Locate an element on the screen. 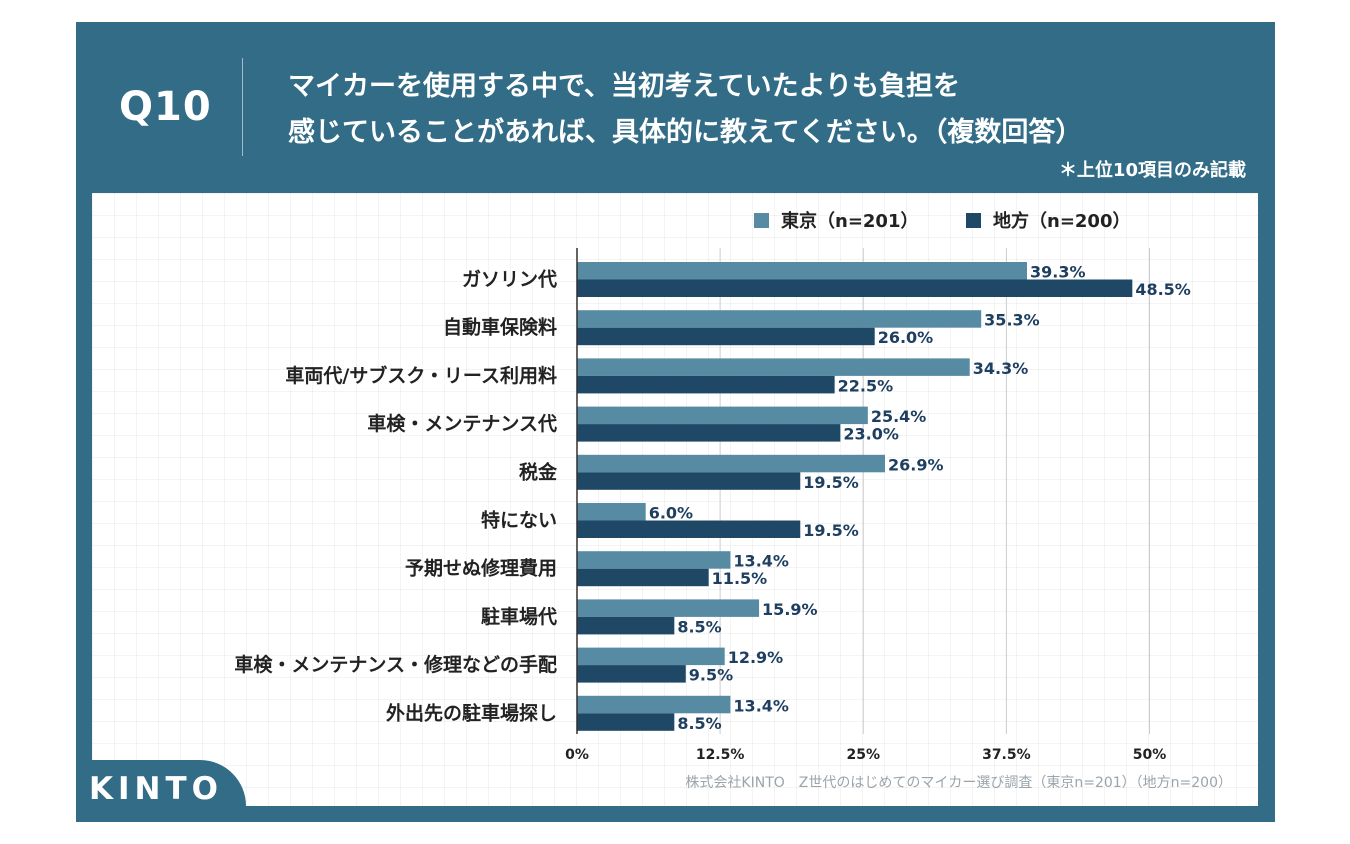  category-label: 予期せぬ修理費用 is located at coordinates (481, 568).